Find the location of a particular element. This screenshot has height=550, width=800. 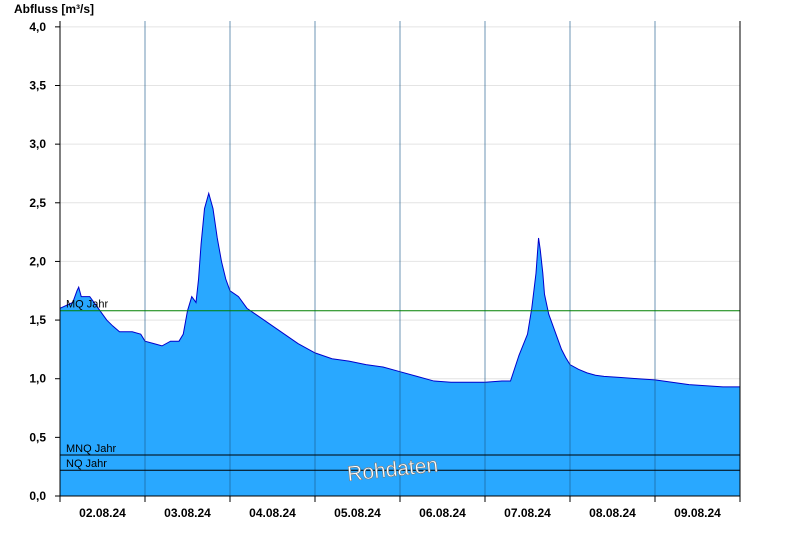

x-tick-label-5: 07.08.24 is located at coordinates (527, 513).